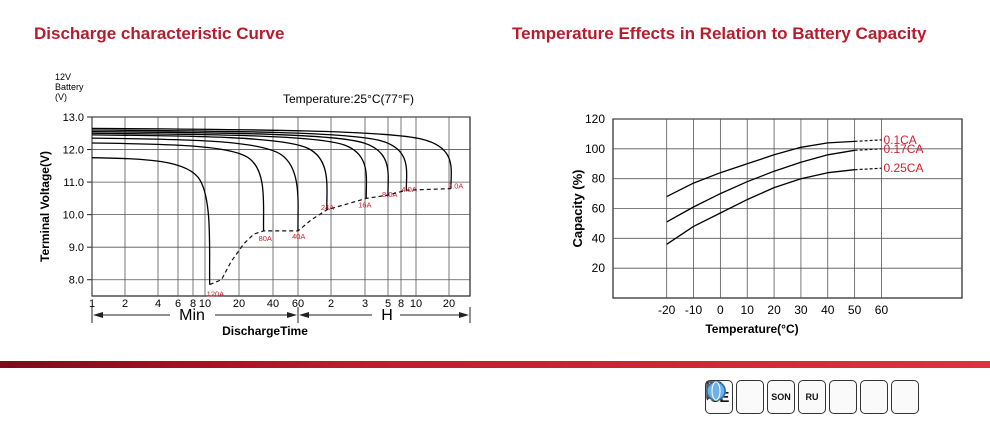 Image resolution: width=990 pixels, height=430 pixels. I want to click on son-mark-icon: SON, so click(781, 397).